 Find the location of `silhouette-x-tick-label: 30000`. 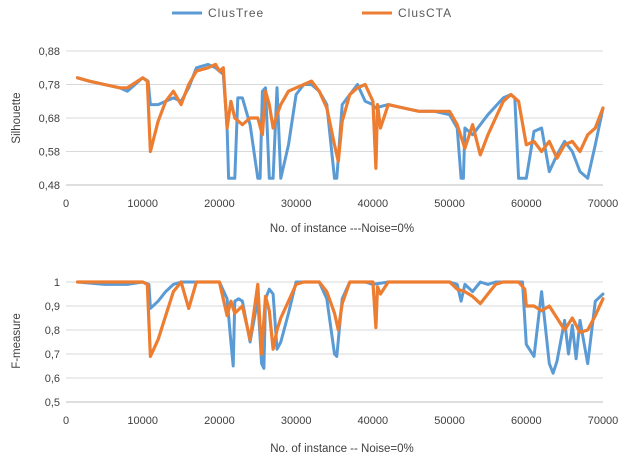

silhouette-x-tick-label: 30000 is located at coordinates (296, 204).